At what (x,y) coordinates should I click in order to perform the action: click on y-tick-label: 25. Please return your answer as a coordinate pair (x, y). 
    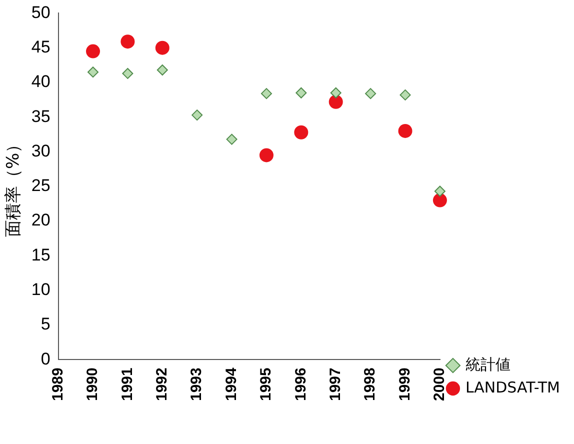
    Looking at the image, I should click on (40, 186).